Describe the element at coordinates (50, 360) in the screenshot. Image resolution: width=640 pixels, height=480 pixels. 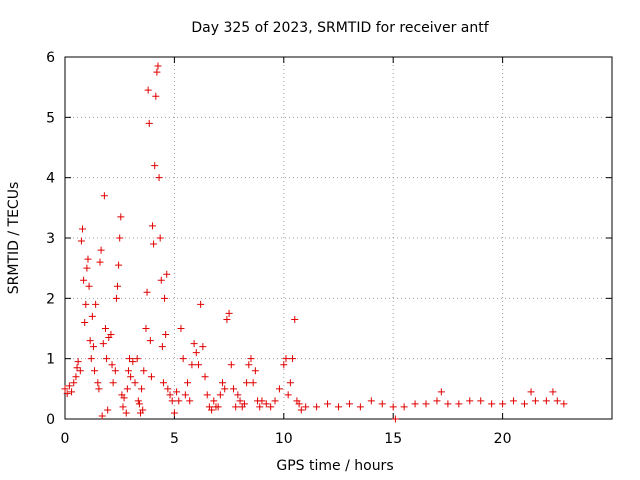
I see `y-tick-label: 1` at that location.